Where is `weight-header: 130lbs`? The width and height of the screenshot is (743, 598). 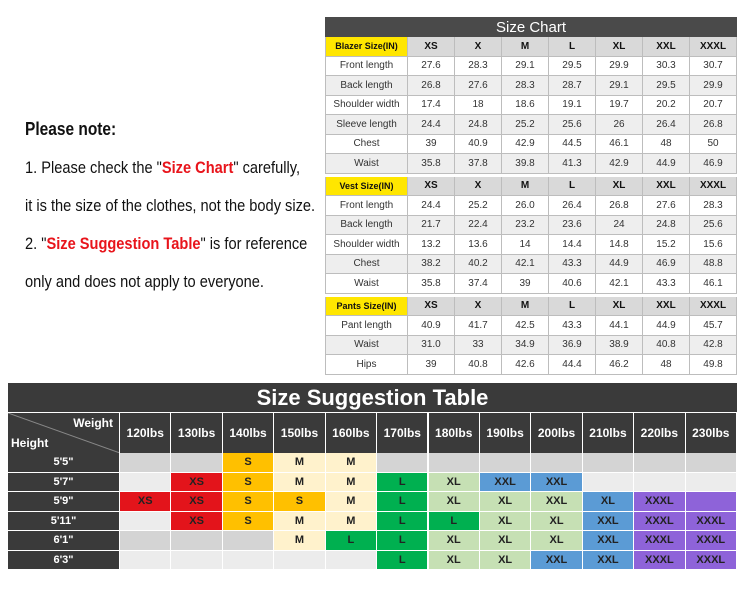
weight-header: 130lbs is located at coordinates (197, 433).